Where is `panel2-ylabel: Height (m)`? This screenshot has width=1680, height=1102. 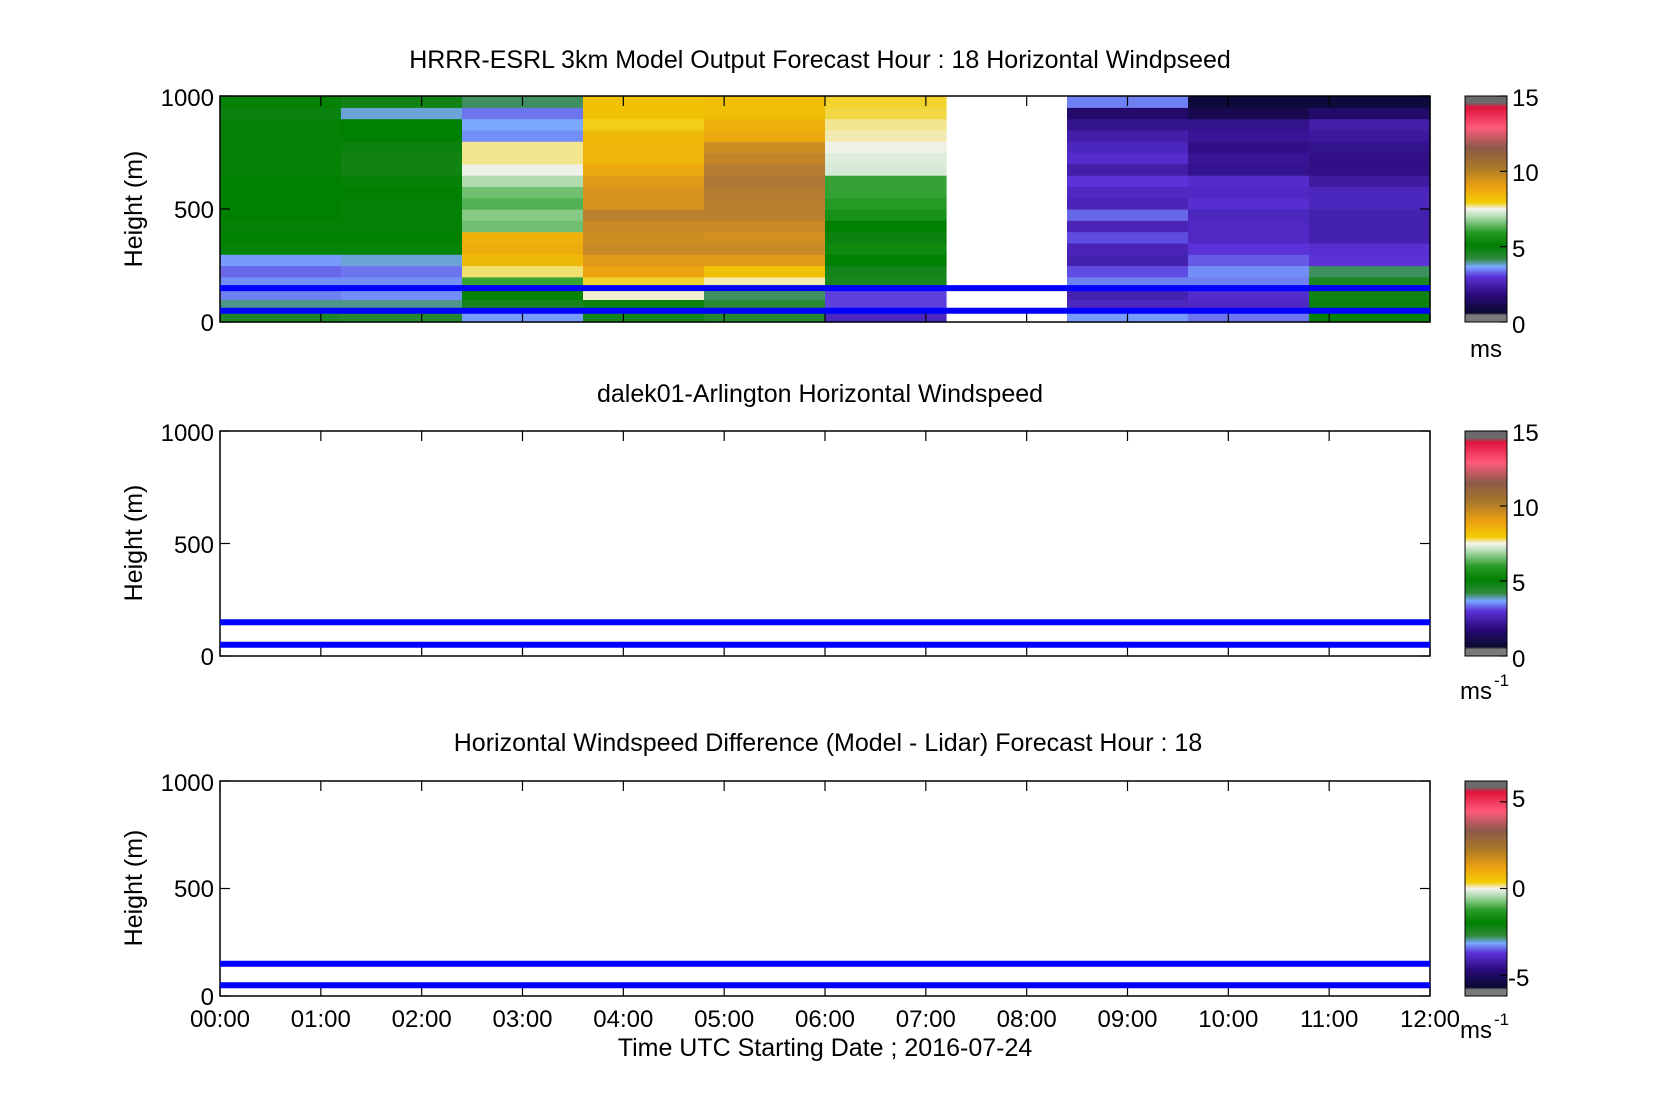
panel2-ylabel: Height (m) is located at coordinates (134, 543).